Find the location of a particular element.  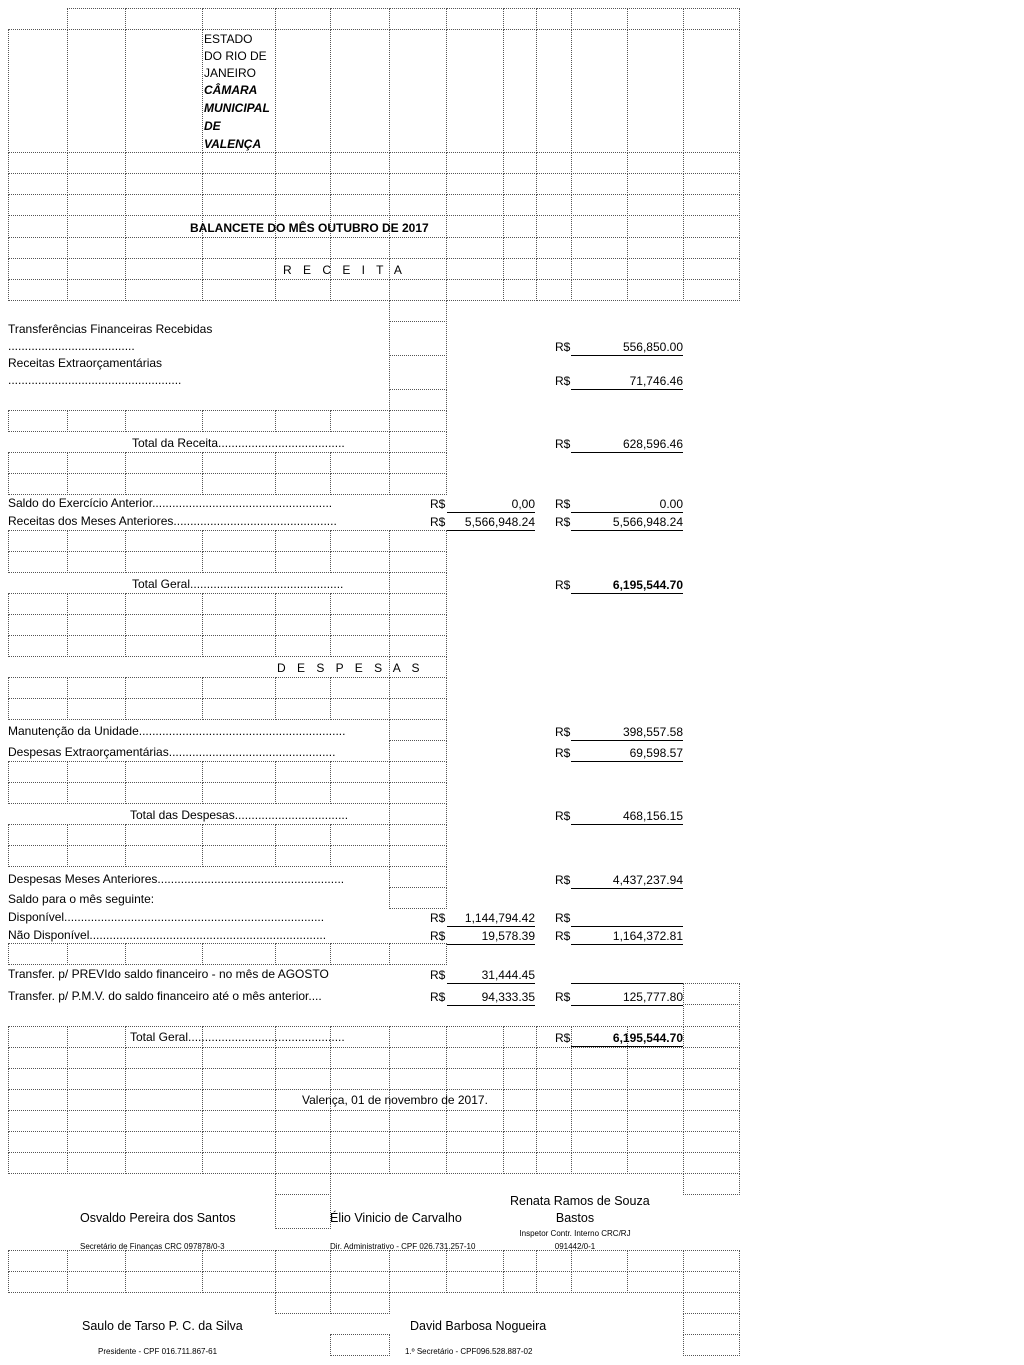

transfer-total-value: 125,777.80 is located at coordinates (627, 998).